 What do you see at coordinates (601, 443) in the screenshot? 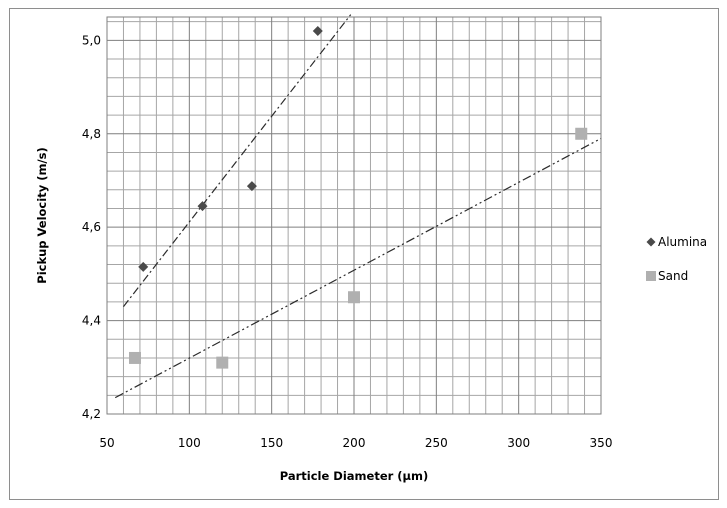
I see `x-tick-label: 350` at bounding box center [601, 443].